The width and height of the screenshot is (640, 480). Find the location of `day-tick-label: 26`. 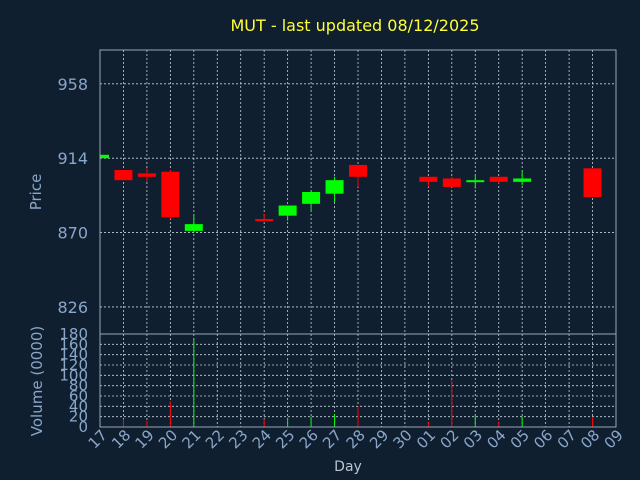

day-tick-label: 26 is located at coordinates (309, 439).